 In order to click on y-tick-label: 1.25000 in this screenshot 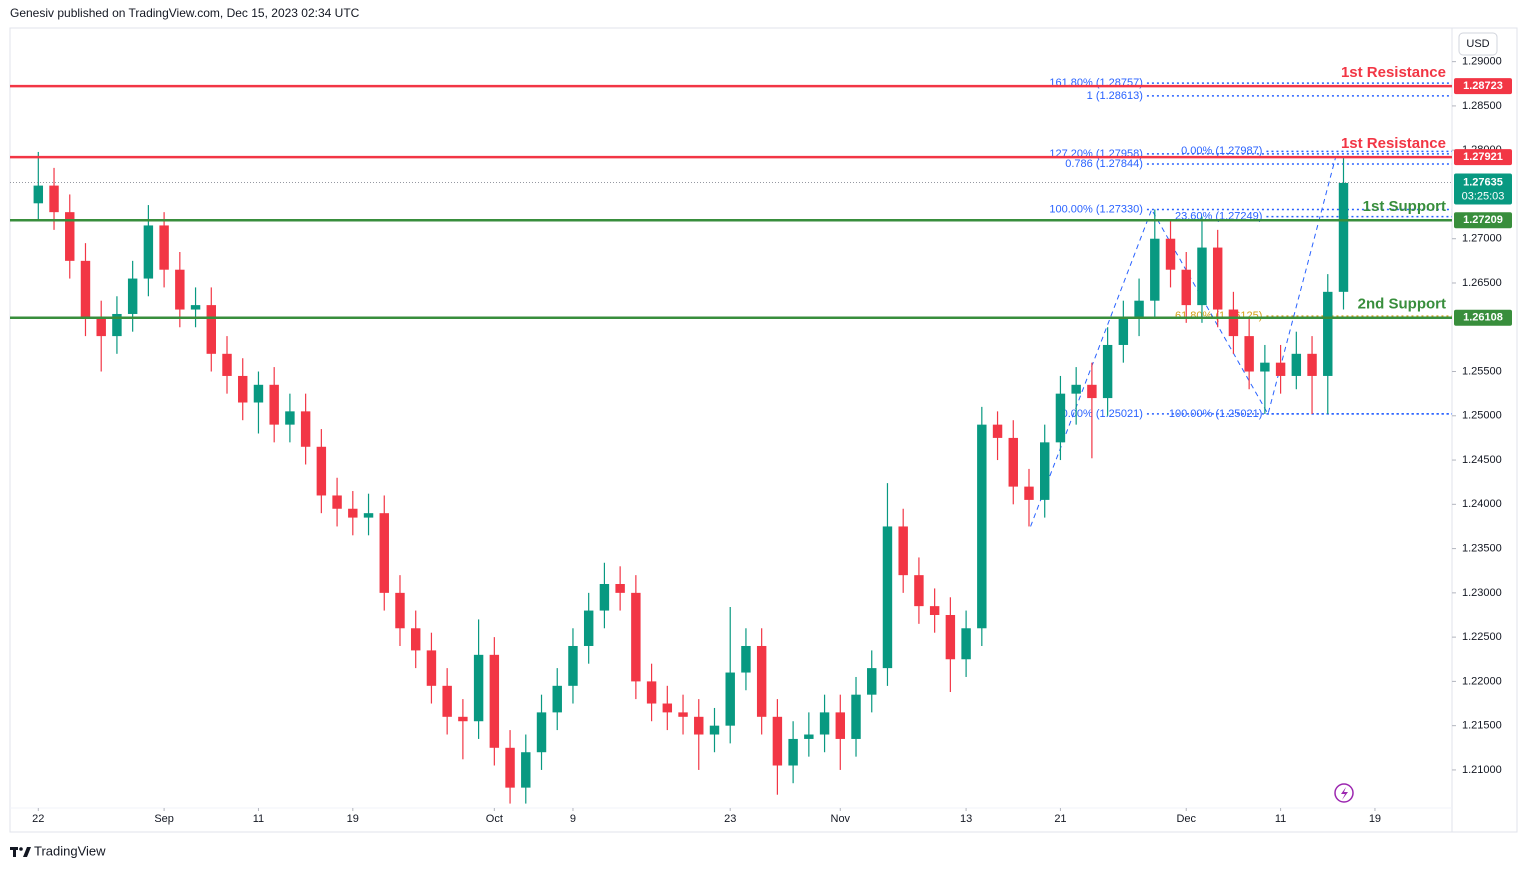, I will do `click(1482, 416)`.